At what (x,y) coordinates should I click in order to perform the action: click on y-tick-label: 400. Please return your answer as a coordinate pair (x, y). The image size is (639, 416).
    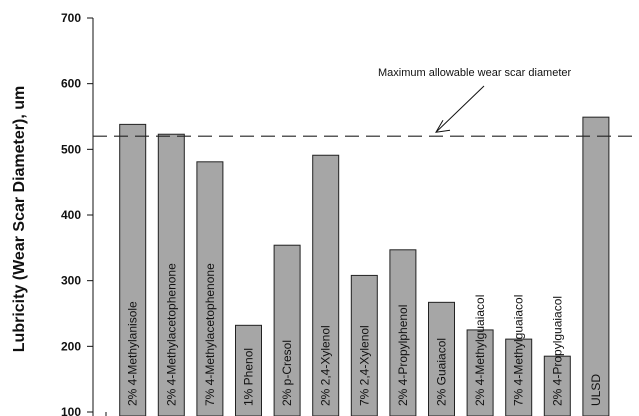
    Looking at the image, I should click on (71, 215).